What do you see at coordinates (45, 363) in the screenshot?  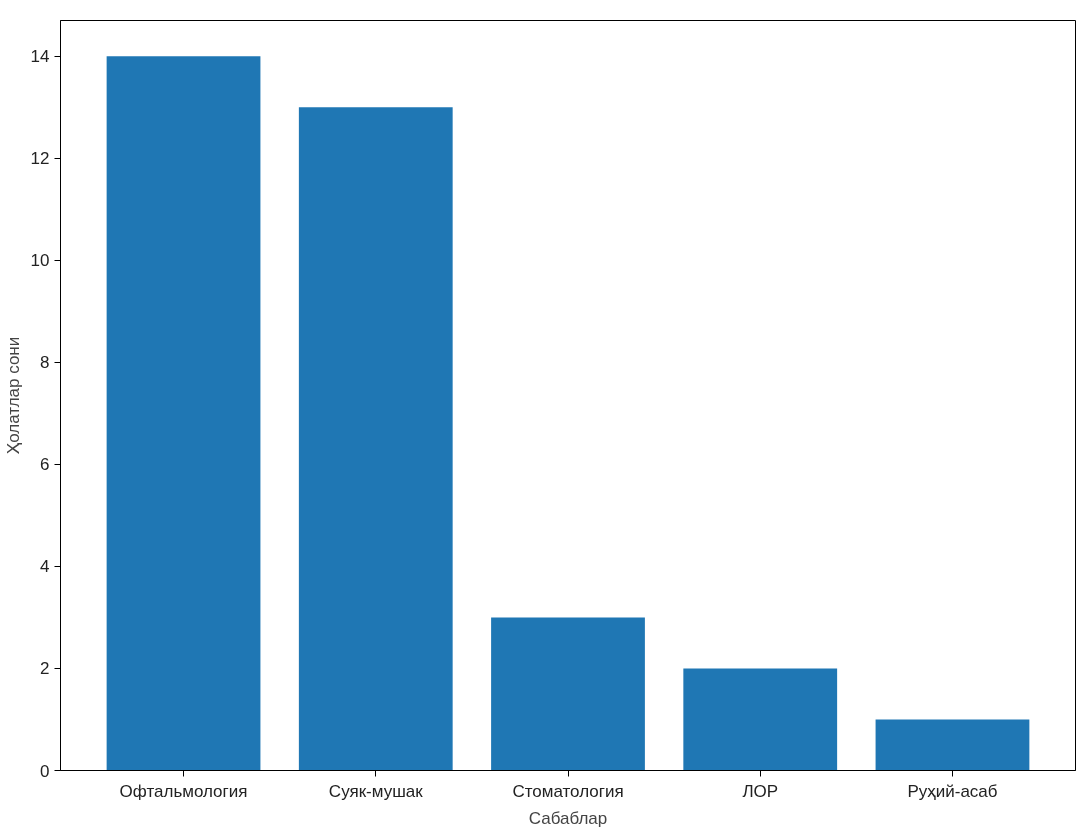 I see `y-tick-label: 8` at bounding box center [45, 363].